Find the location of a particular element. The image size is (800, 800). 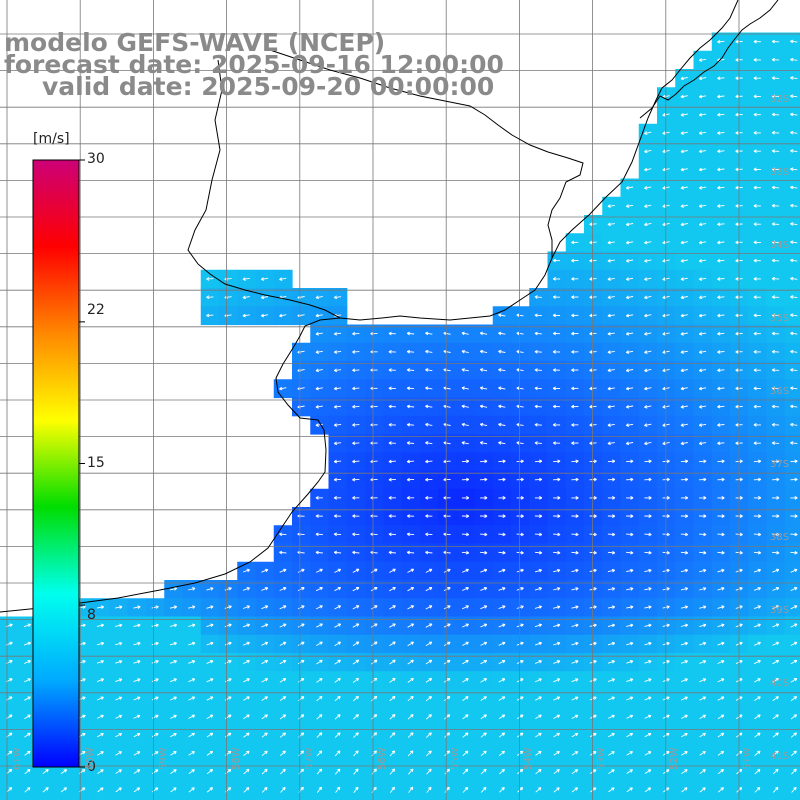

lon-label-57w: 57W is located at coordinates (309, 758).